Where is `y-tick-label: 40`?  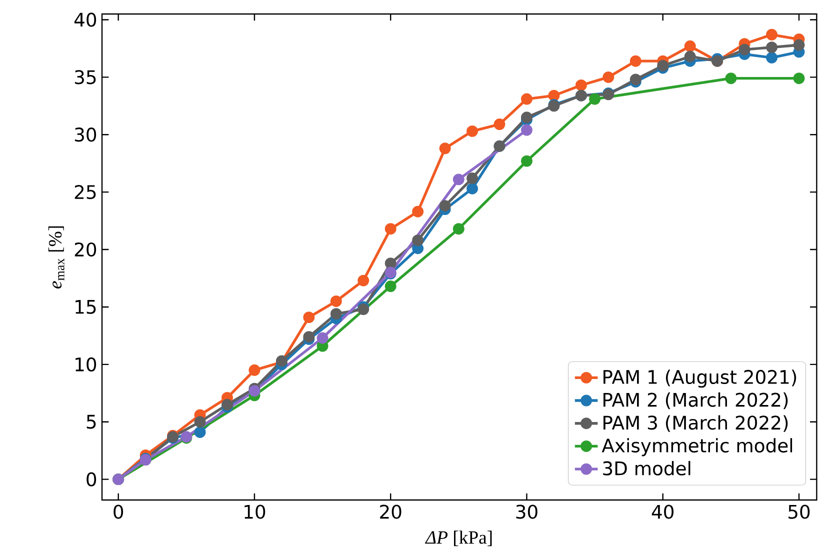
y-tick-label: 40 is located at coordinates (85, 19).